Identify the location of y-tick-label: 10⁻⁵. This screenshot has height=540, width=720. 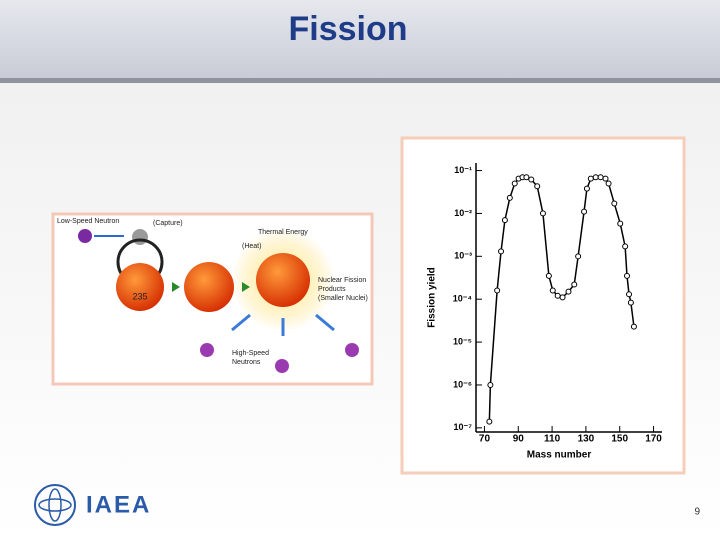
(462, 341).